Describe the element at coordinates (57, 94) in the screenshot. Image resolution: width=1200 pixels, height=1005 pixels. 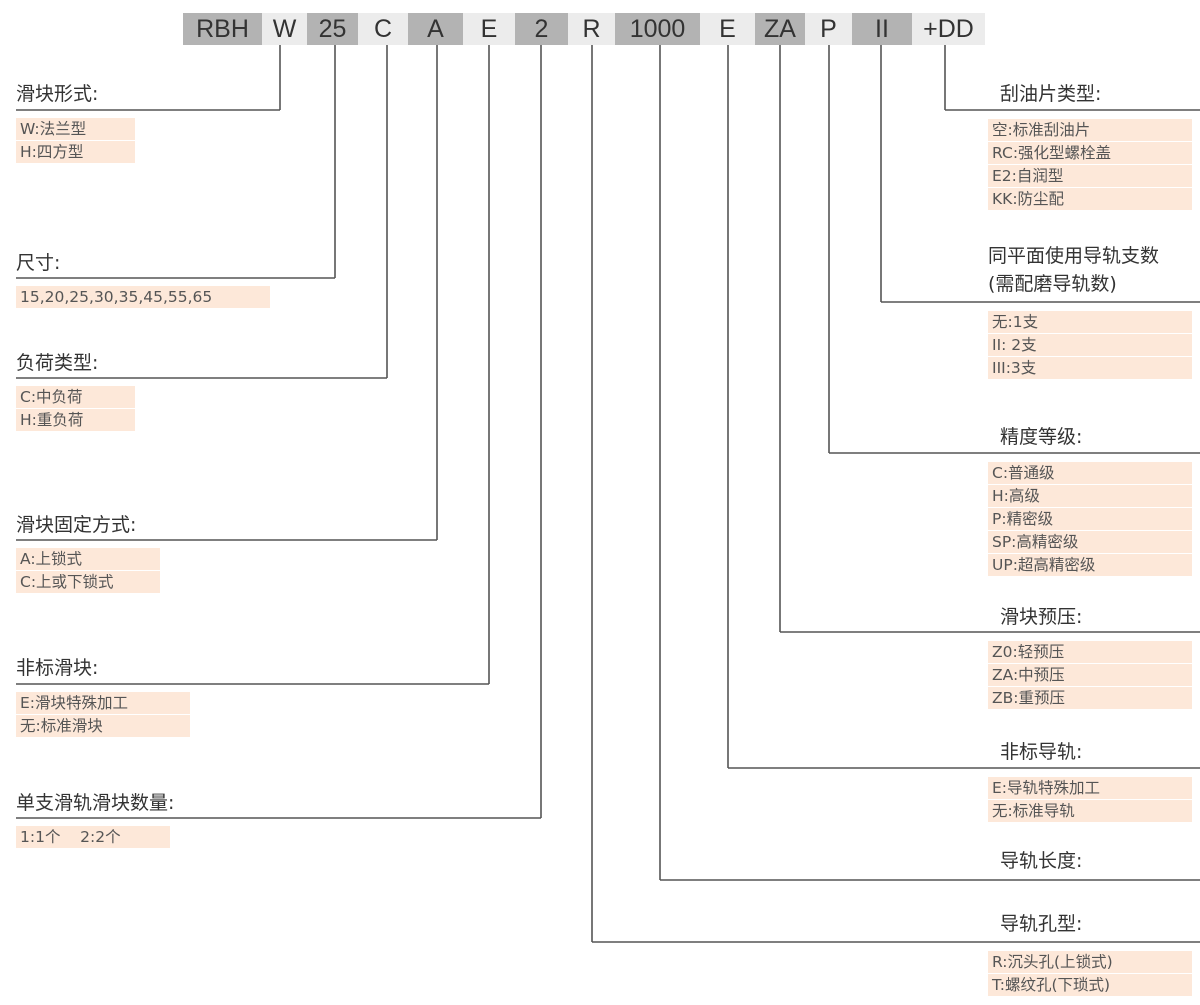
I see `section-title: 滑块形式:` at that location.